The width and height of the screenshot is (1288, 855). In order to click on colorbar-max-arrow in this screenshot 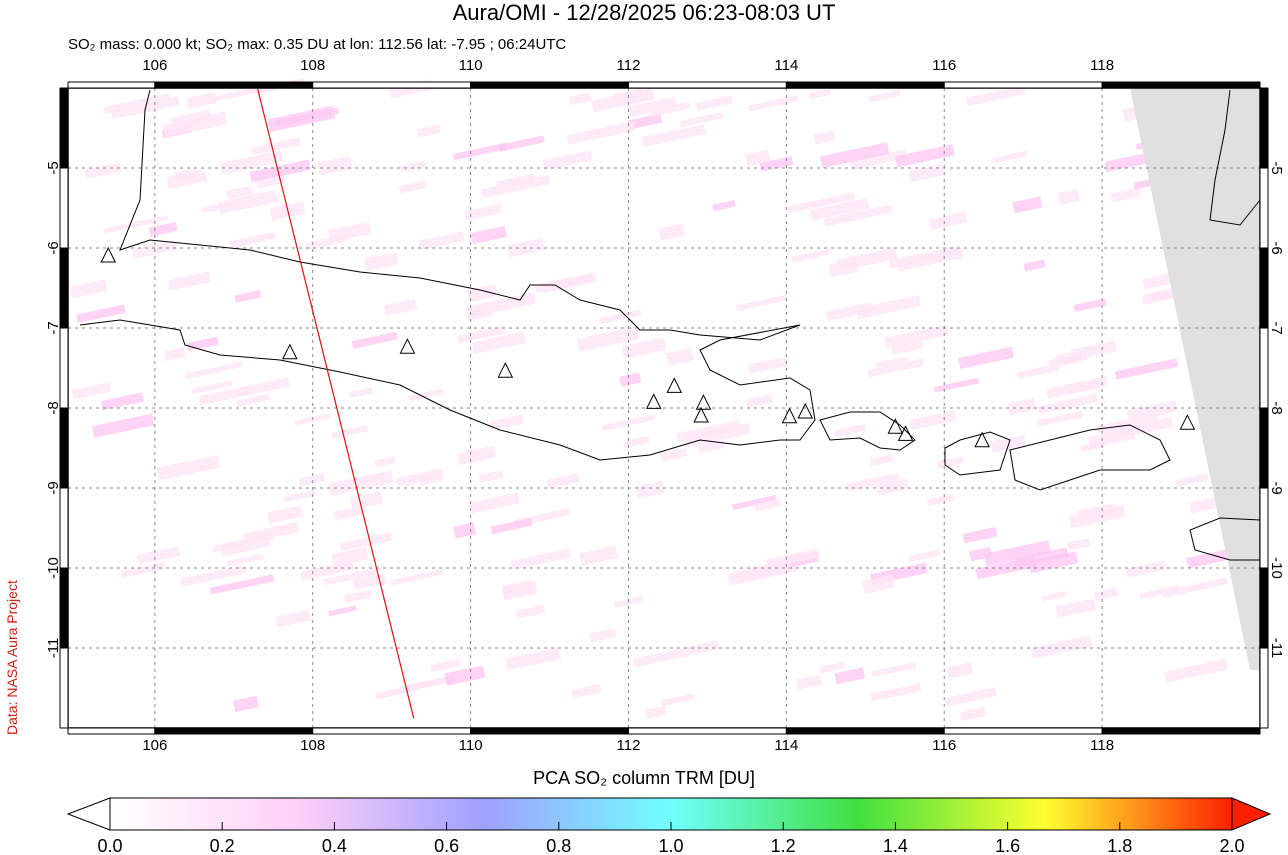, I will do `click(1251, 814)`.